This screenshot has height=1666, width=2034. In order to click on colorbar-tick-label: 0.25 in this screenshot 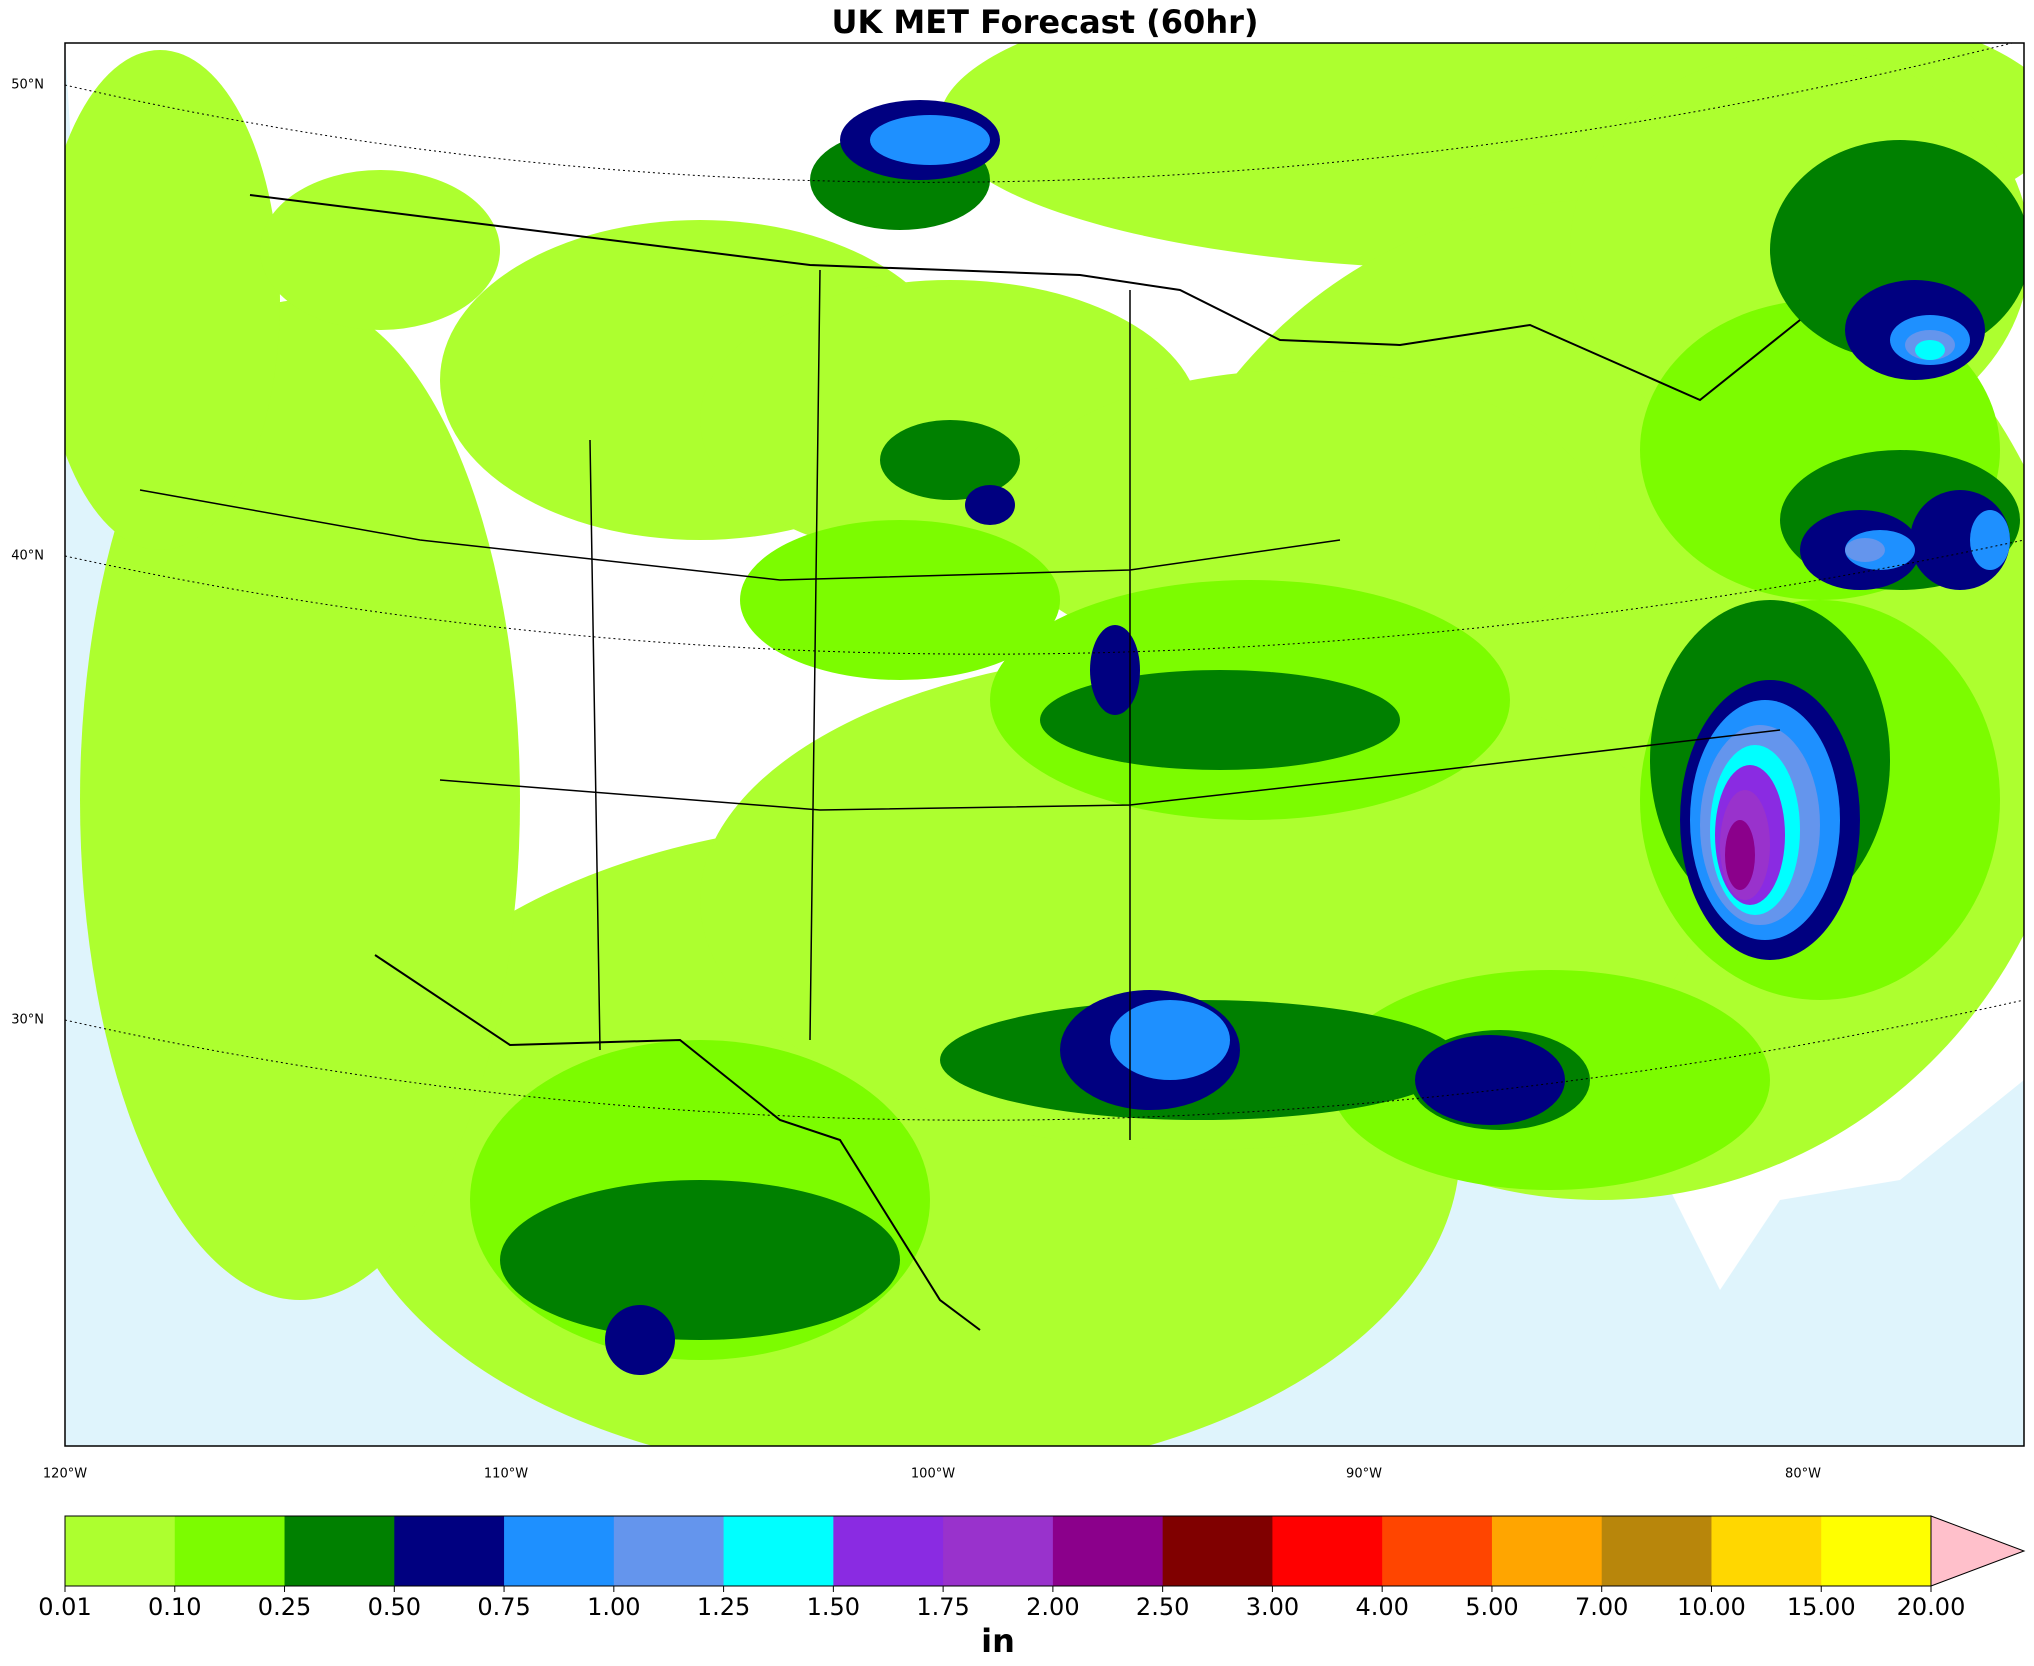, I will do `click(284, 1607)`.